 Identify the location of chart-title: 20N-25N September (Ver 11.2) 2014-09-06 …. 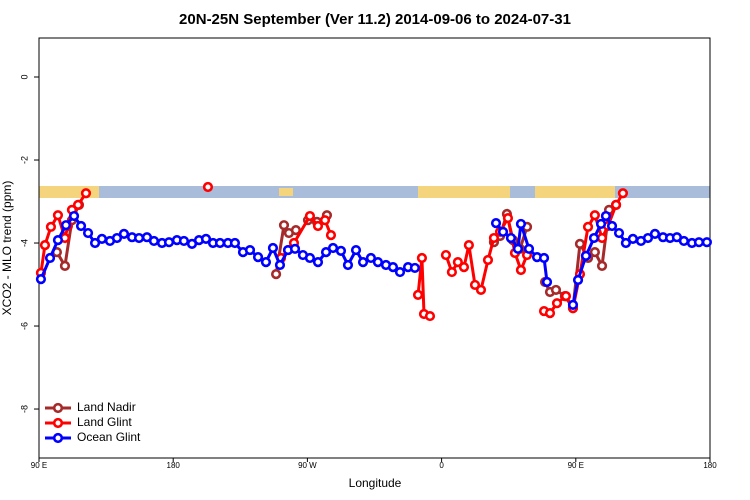
(375, 19).